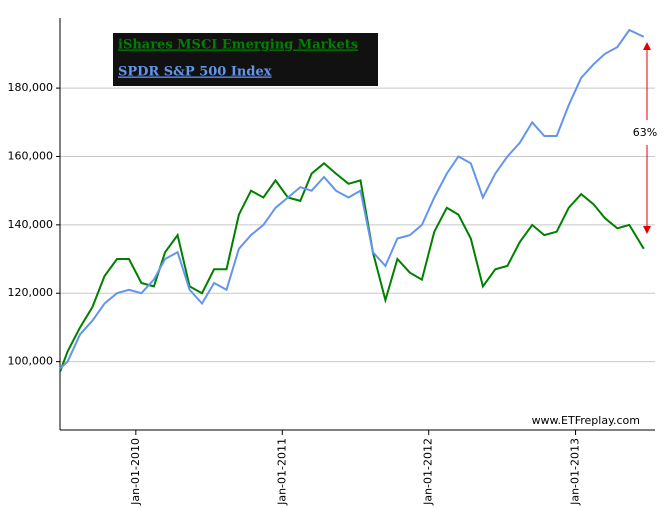 The height and width of the screenshot is (510, 664). What do you see at coordinates (428, 472) in the screenshot?
I see `x-tick-label: Jan-01-2012` at bounding box center [428, 472].